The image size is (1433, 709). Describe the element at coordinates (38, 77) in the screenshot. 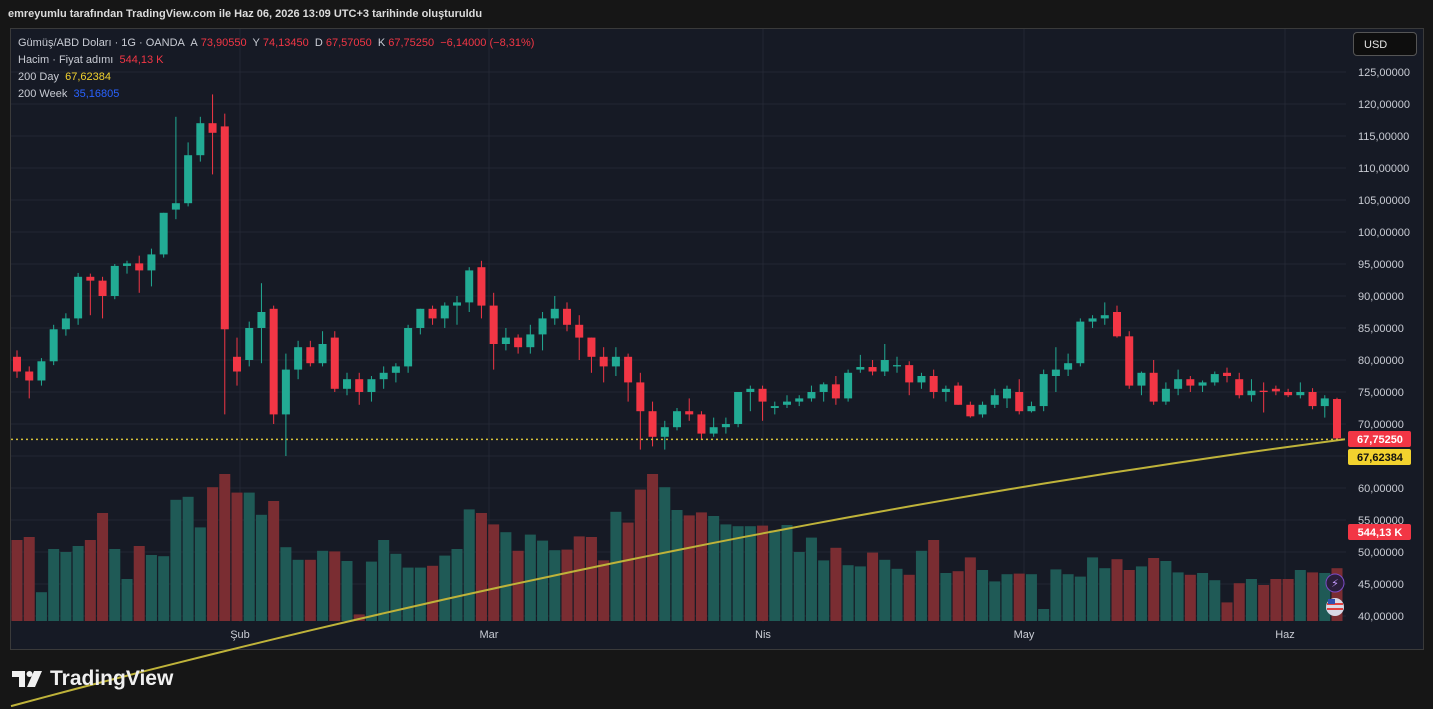

I see `legend-ma200d-label: 200 Day` at that location.